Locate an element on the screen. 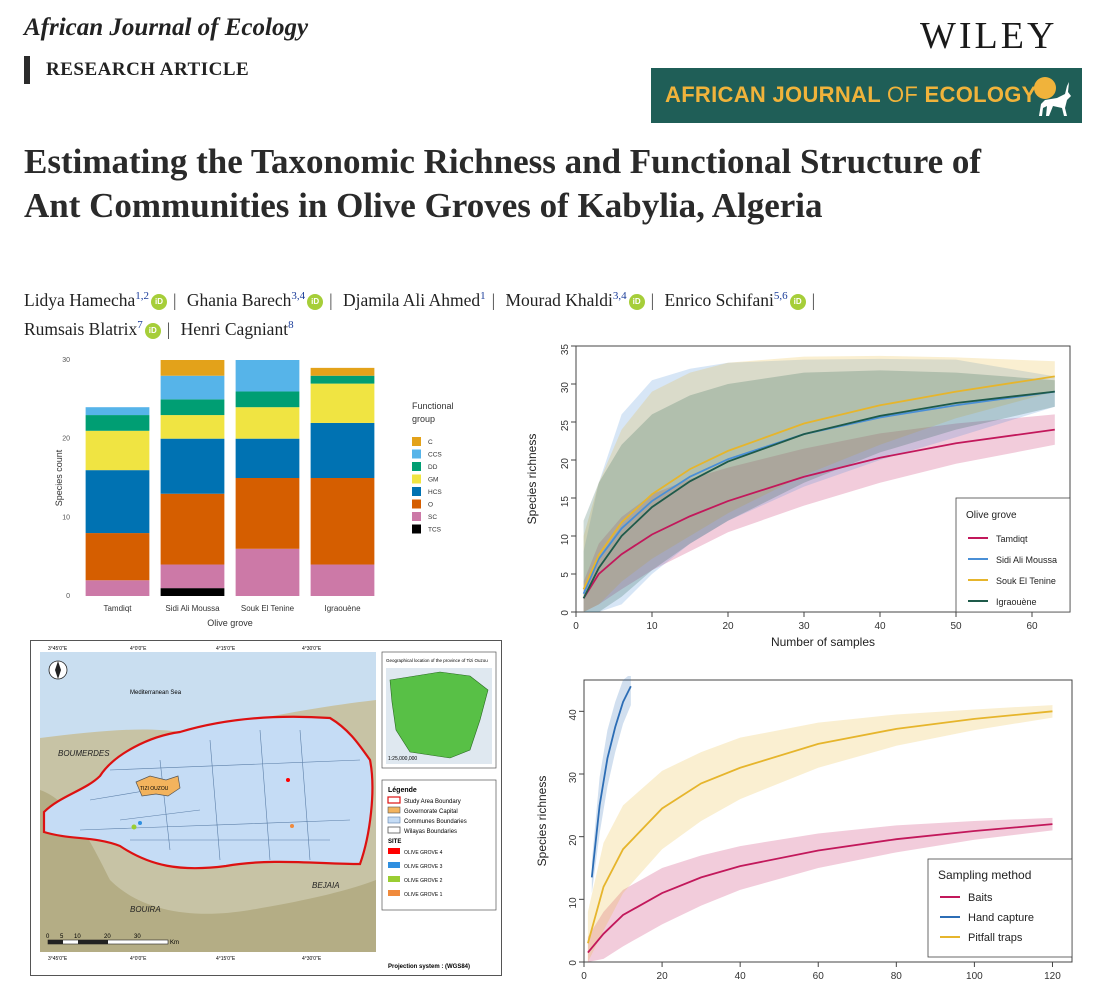 This screenshot has height=1002, width=1106. legend-label: Baits is located at coordinates (980, 898).